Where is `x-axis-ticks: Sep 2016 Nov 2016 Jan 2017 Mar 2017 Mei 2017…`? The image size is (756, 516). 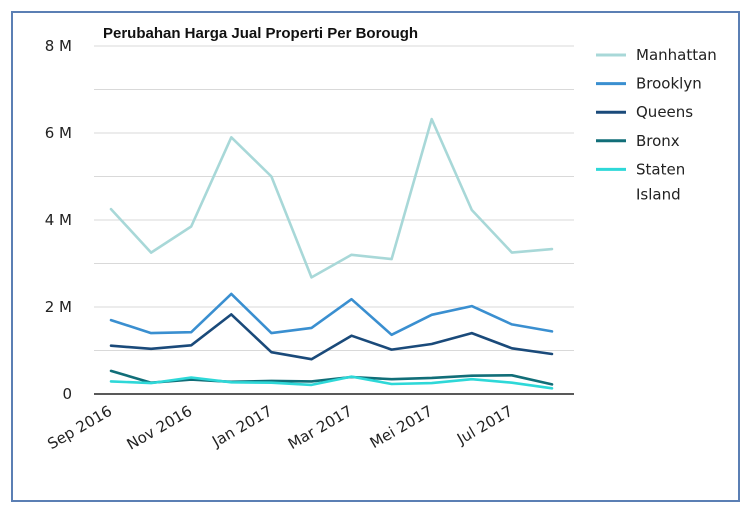 x-axis-ticks: Sep 2016 Nov 2016 Jan 2017 Mar 2017 Mei 2017… is located at coordinates (280, 428).